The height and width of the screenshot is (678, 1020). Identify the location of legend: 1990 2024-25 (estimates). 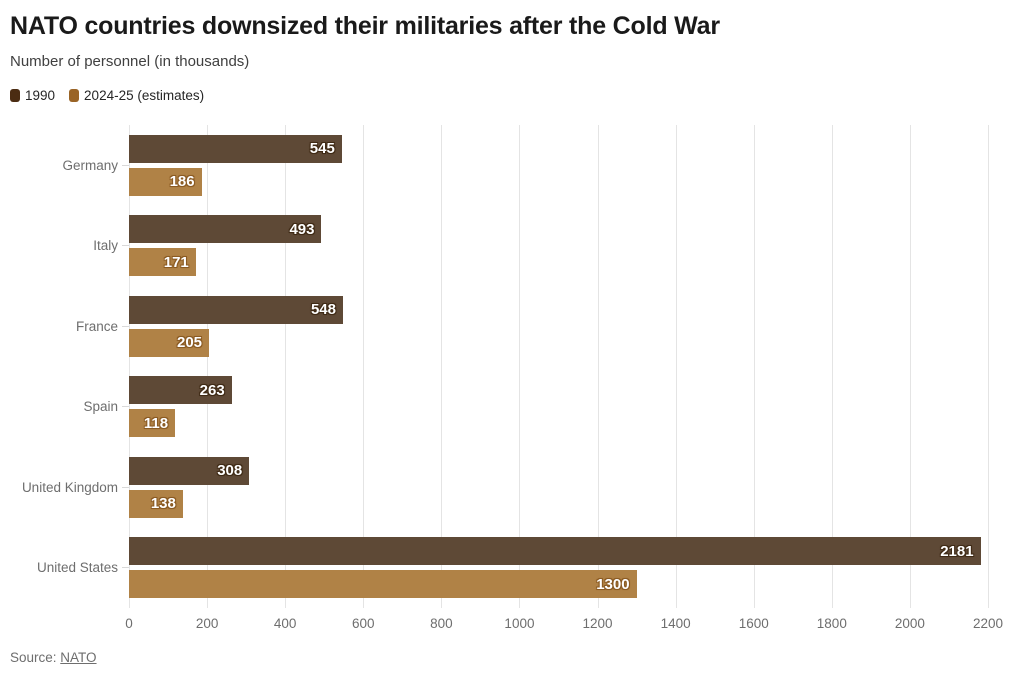
(510, 95).